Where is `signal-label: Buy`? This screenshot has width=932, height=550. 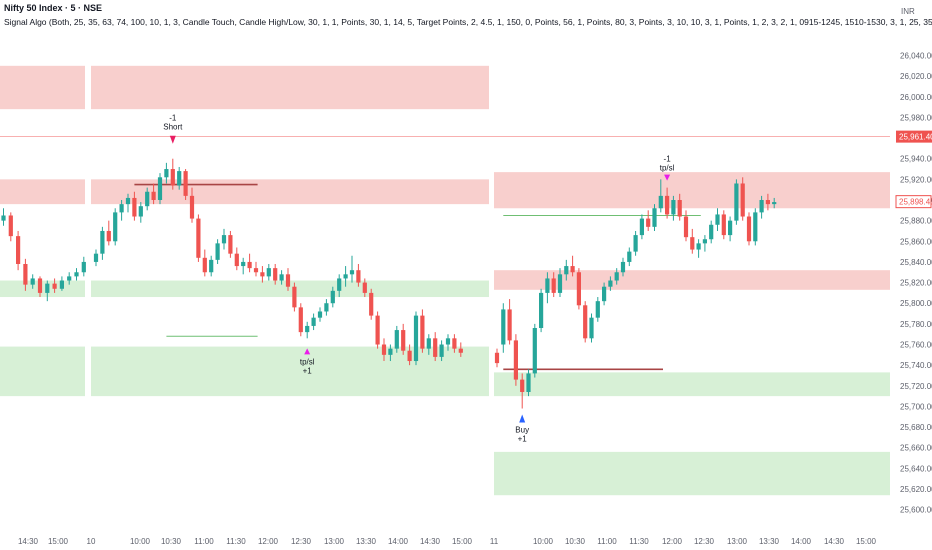 signal-label: Buy is located at coordinates (522, 430).